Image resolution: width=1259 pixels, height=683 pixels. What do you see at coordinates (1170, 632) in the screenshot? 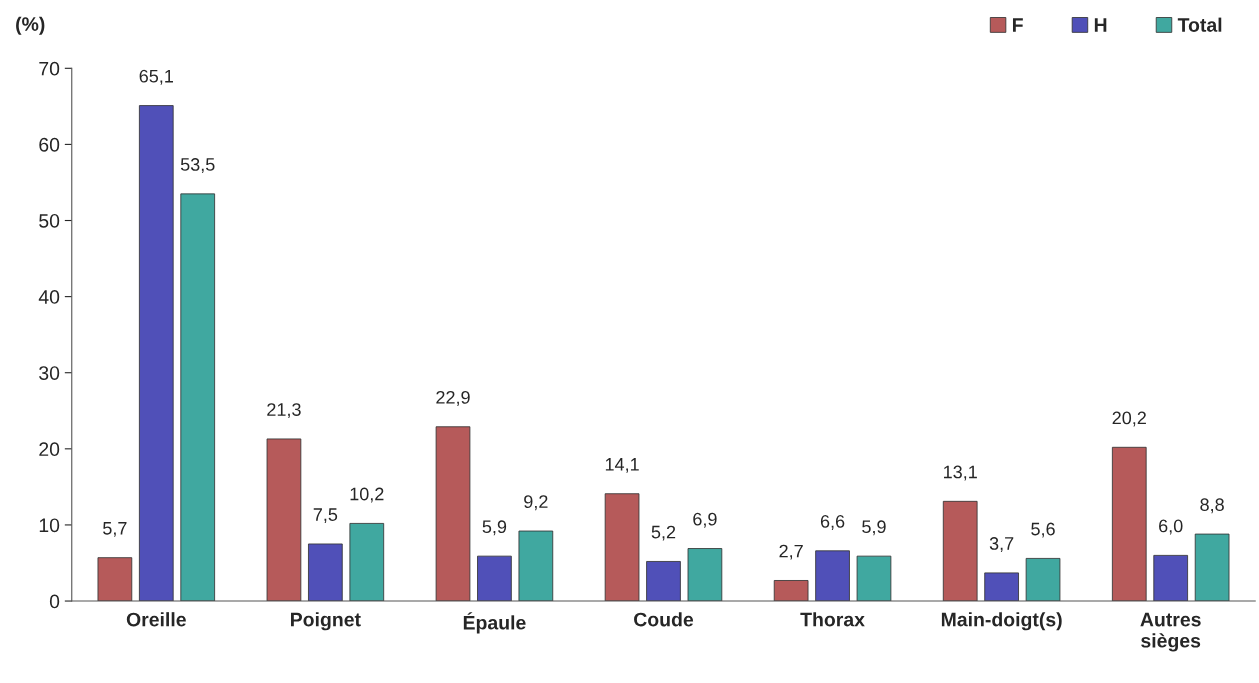
I see `x-tick-label: Autres sièges` at bounding box center [1170, 632].